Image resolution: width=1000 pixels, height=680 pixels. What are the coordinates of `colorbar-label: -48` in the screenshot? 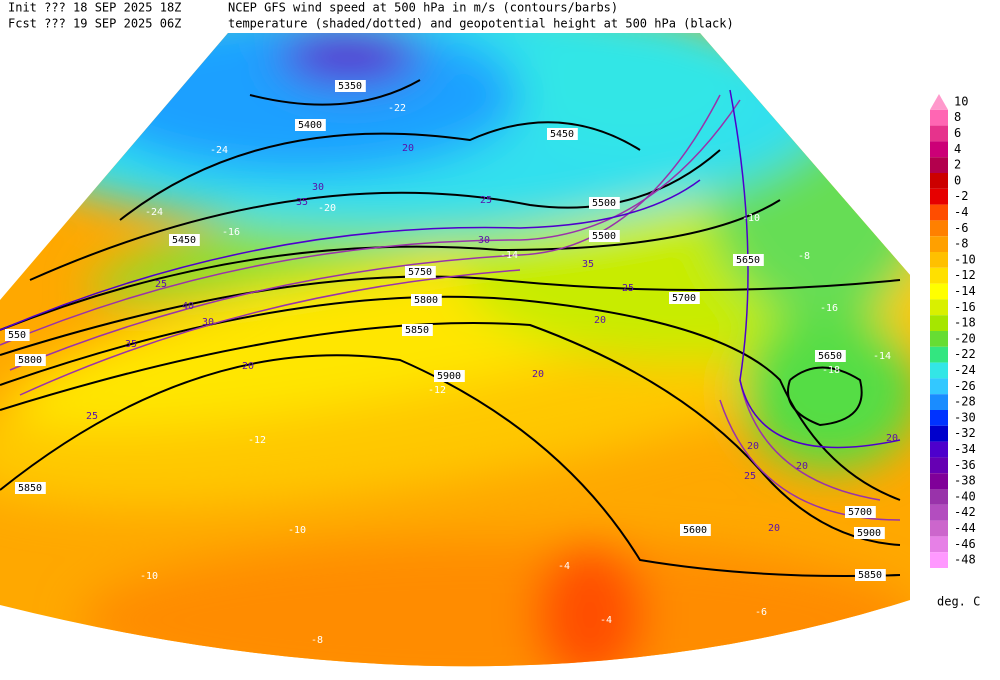 It's located at (965, 560).